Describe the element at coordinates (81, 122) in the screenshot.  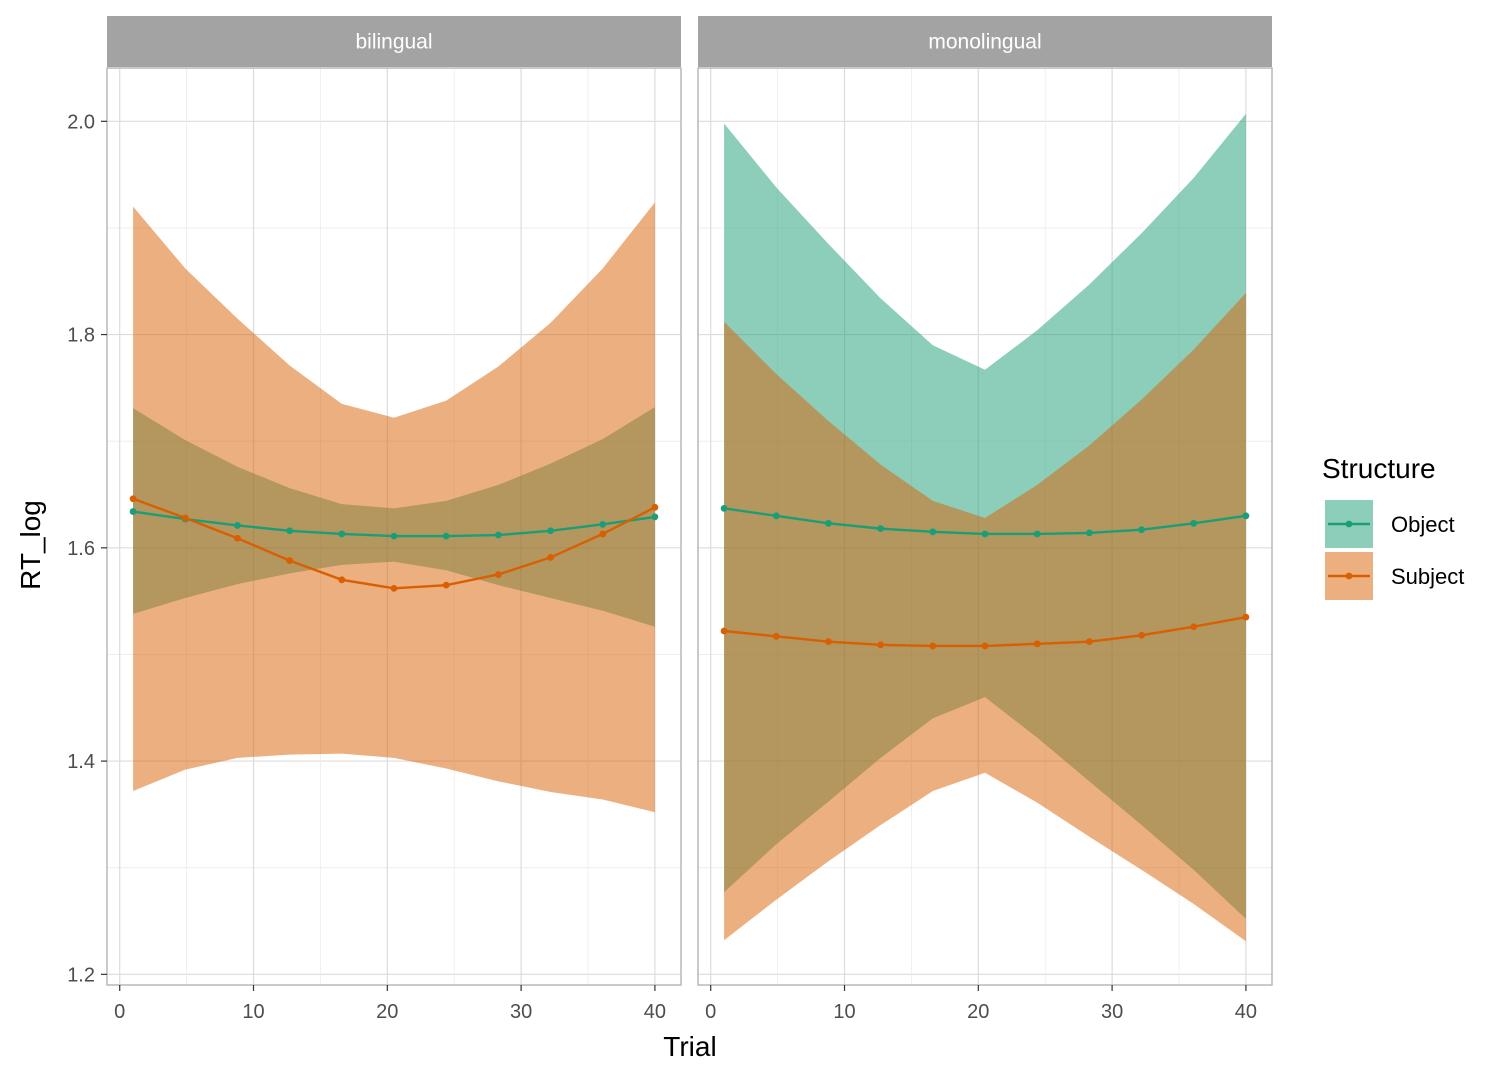
I see `y-tick-label: 2.0` at that location.